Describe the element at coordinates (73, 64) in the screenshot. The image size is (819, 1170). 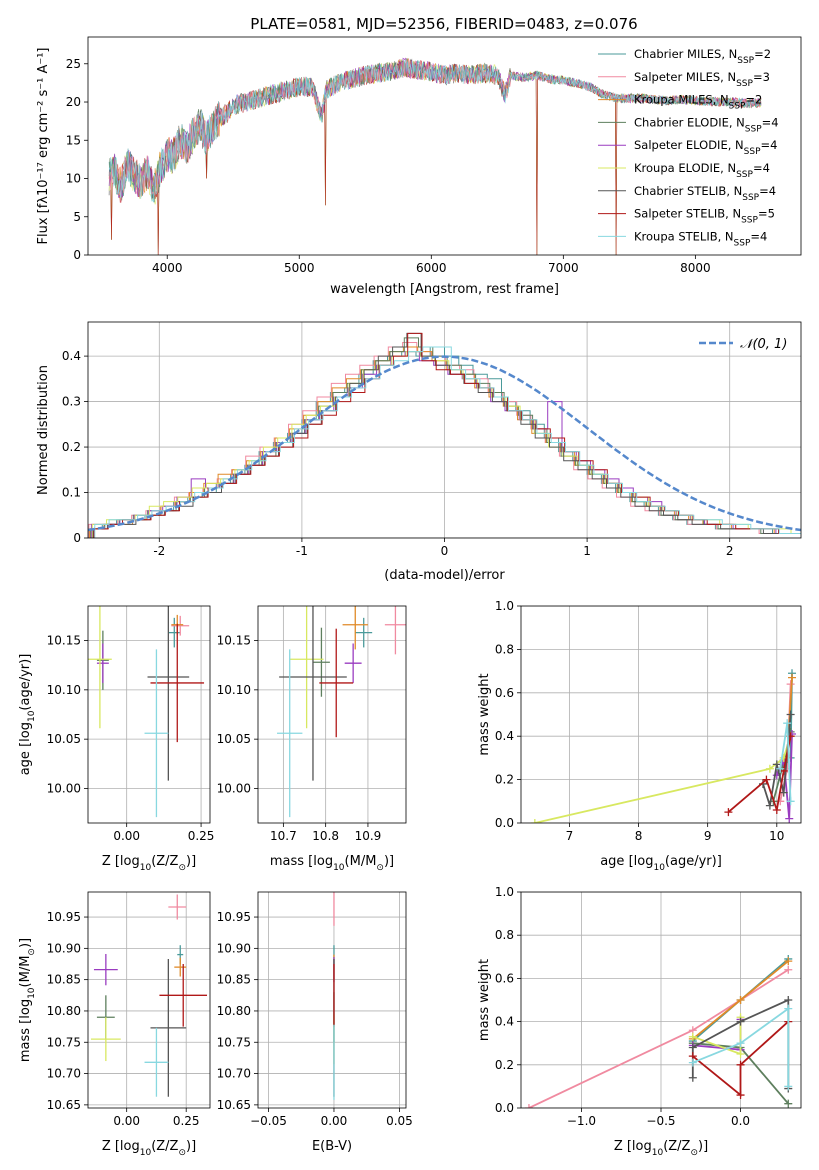
I see `y-tick-label: 25` at that location.